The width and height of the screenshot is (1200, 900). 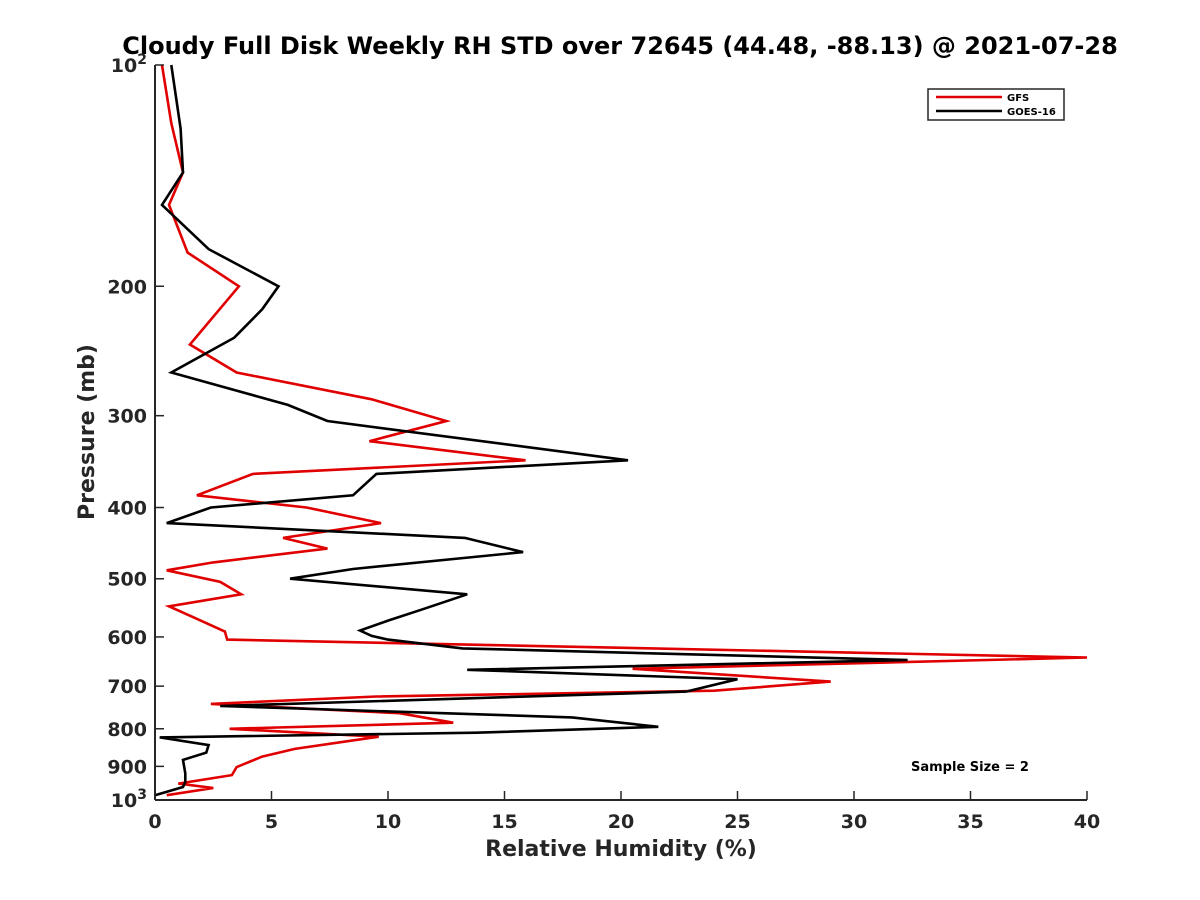 What do you see at coordinates (135, 432) in the screenshot?
I see `y-ticks: 10² 200 300 400 500 600 700 800 900 10³` at bounding box center [135, 432].